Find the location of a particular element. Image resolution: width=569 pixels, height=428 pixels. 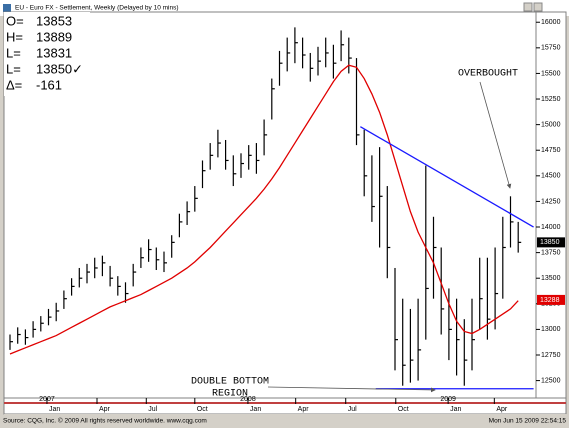

y-tick-label: 12500 is located at coordinates (551, 380).